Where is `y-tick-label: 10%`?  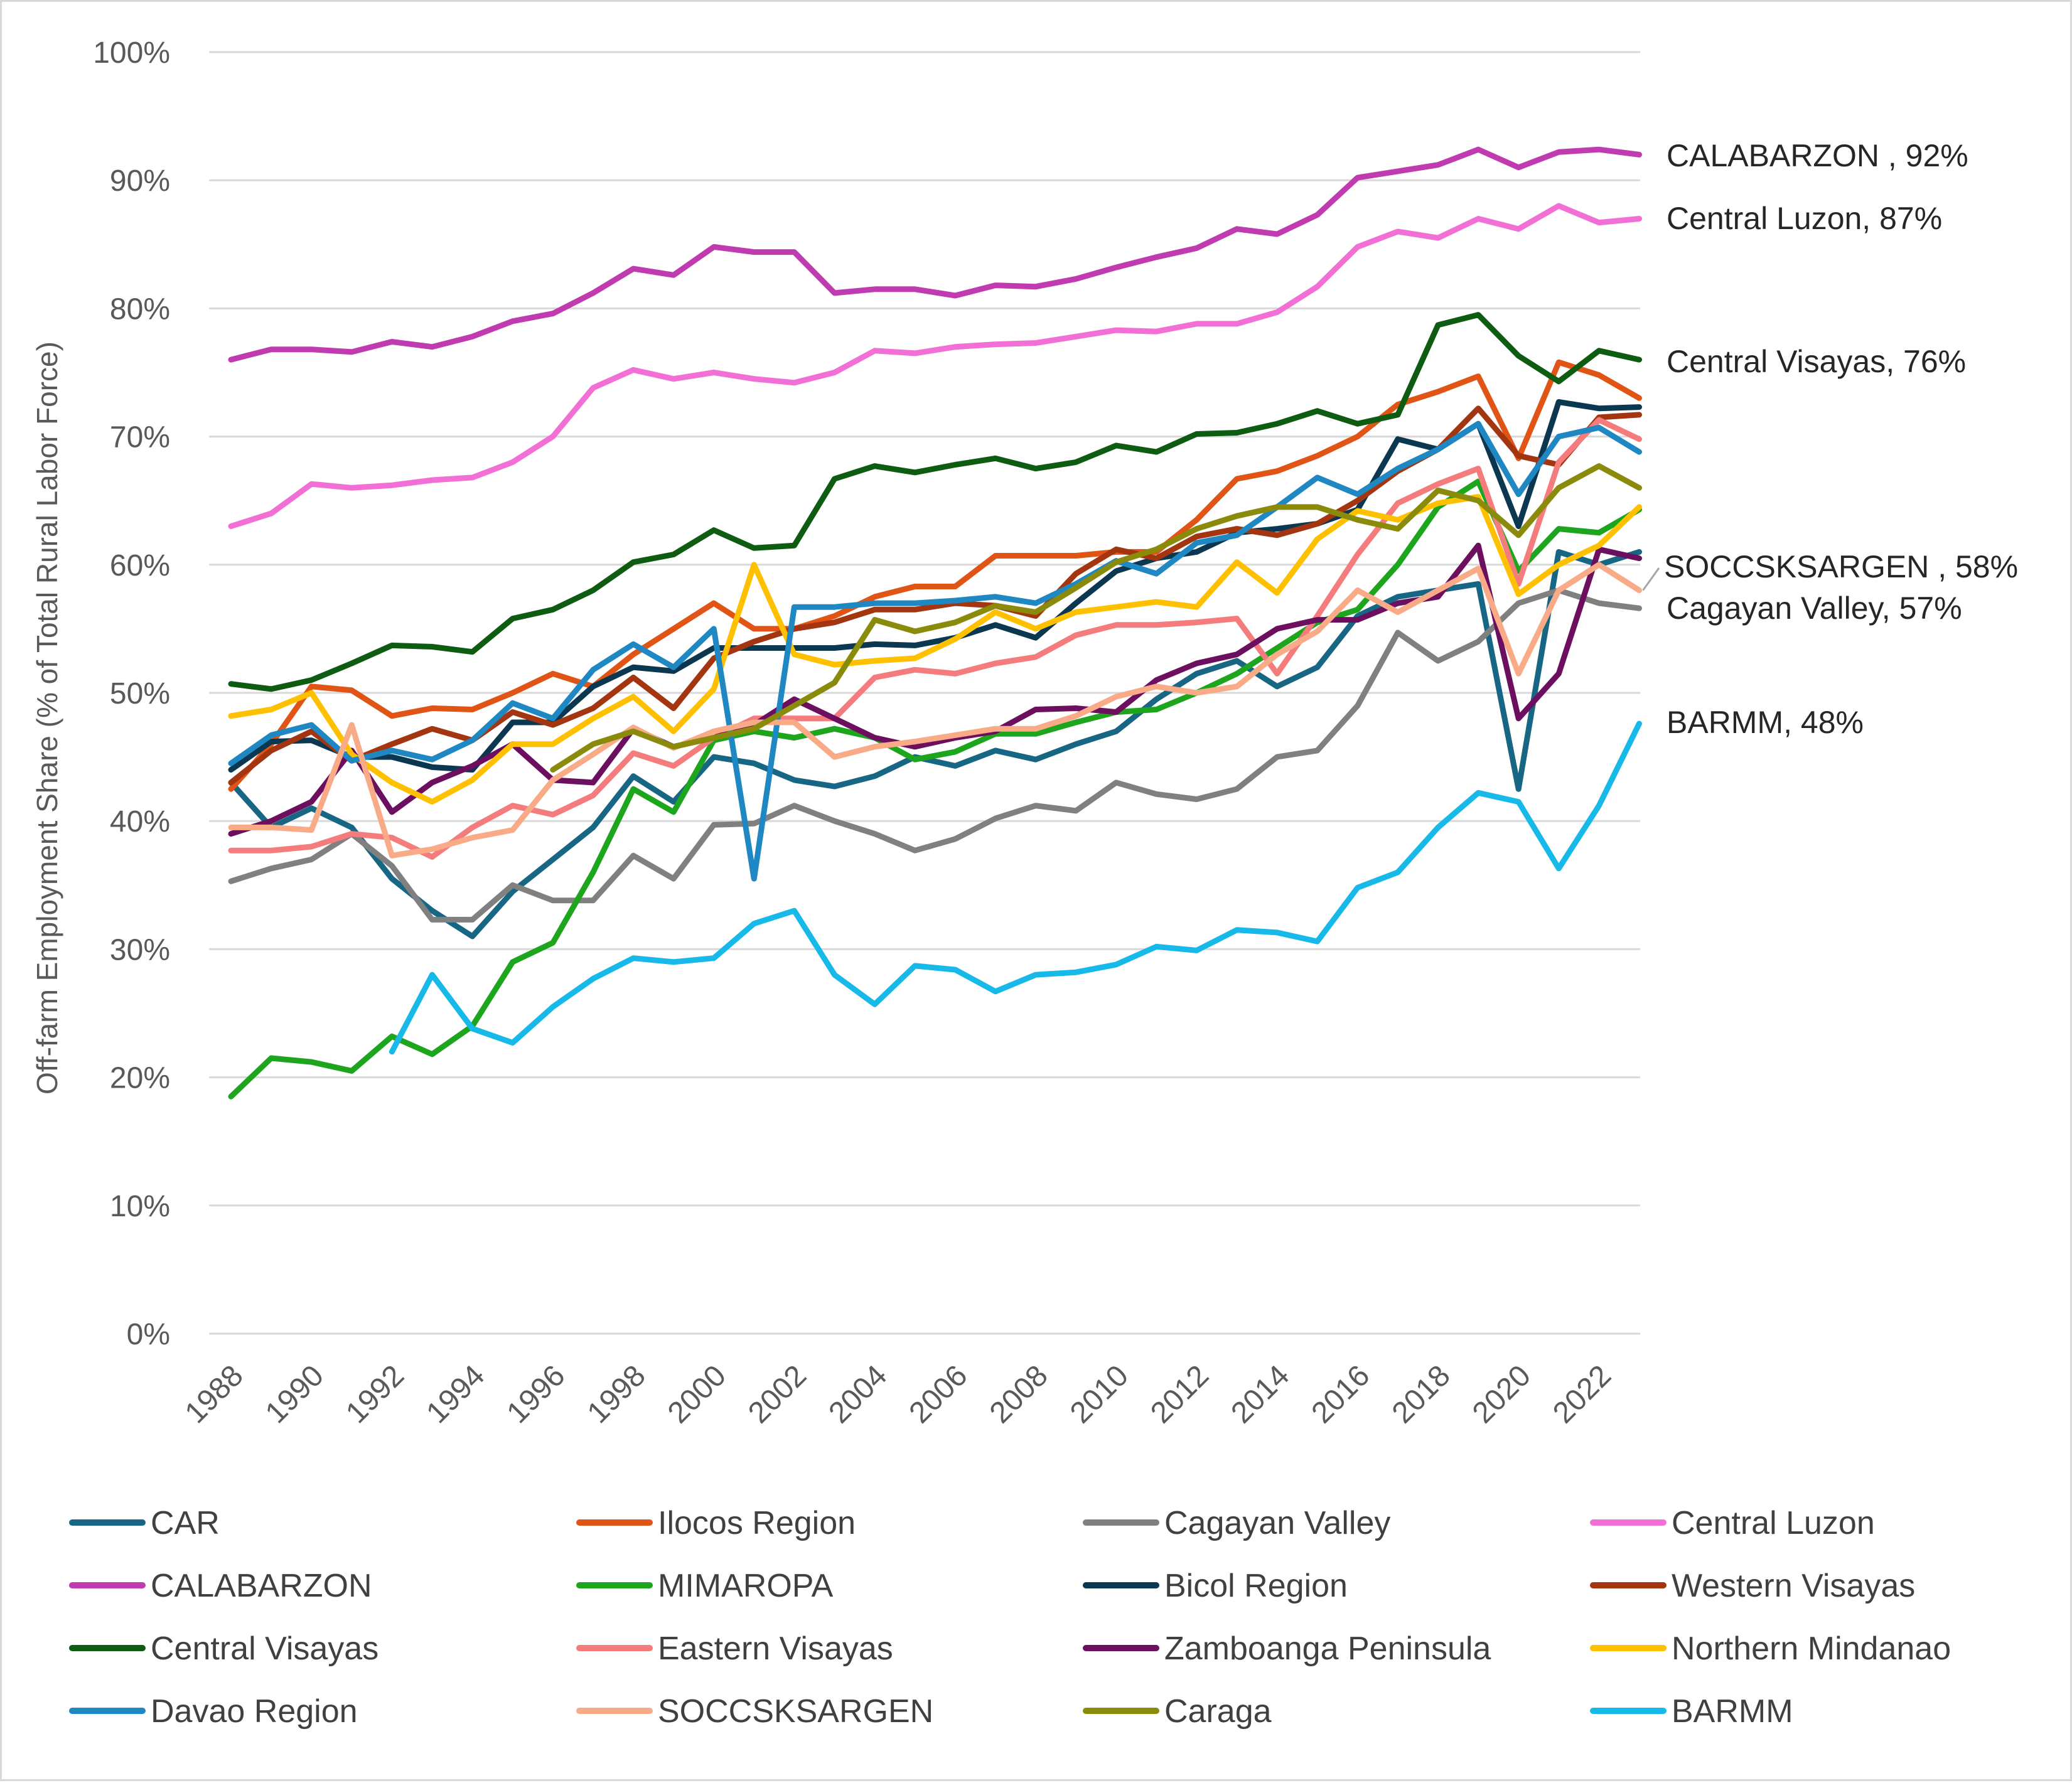 y-tick-label: 10% is located at coordinates (140, 1206).